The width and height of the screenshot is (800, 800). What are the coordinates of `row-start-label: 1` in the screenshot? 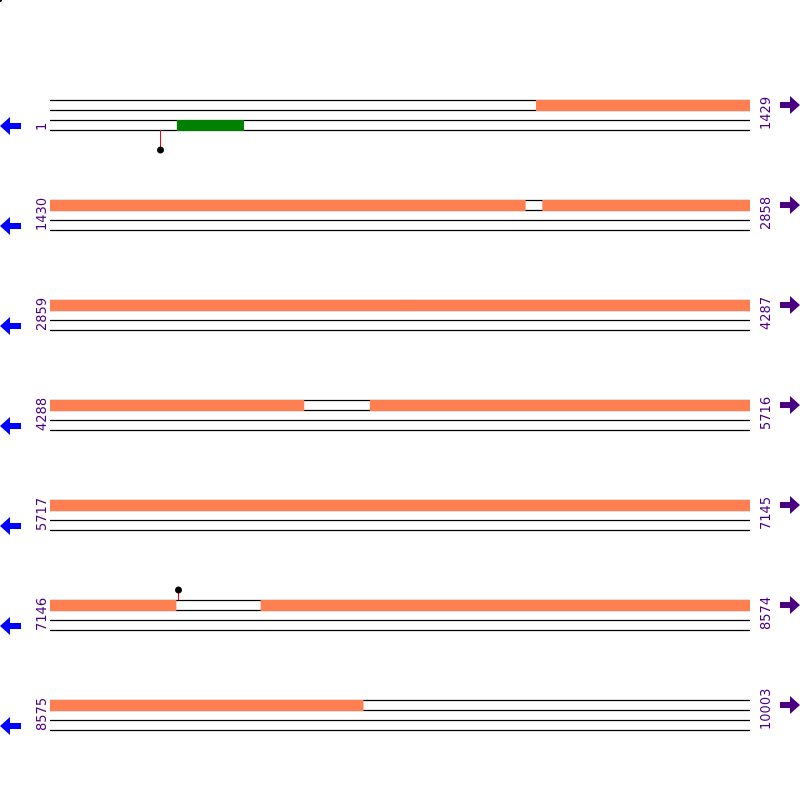 It's located at (42, 127).